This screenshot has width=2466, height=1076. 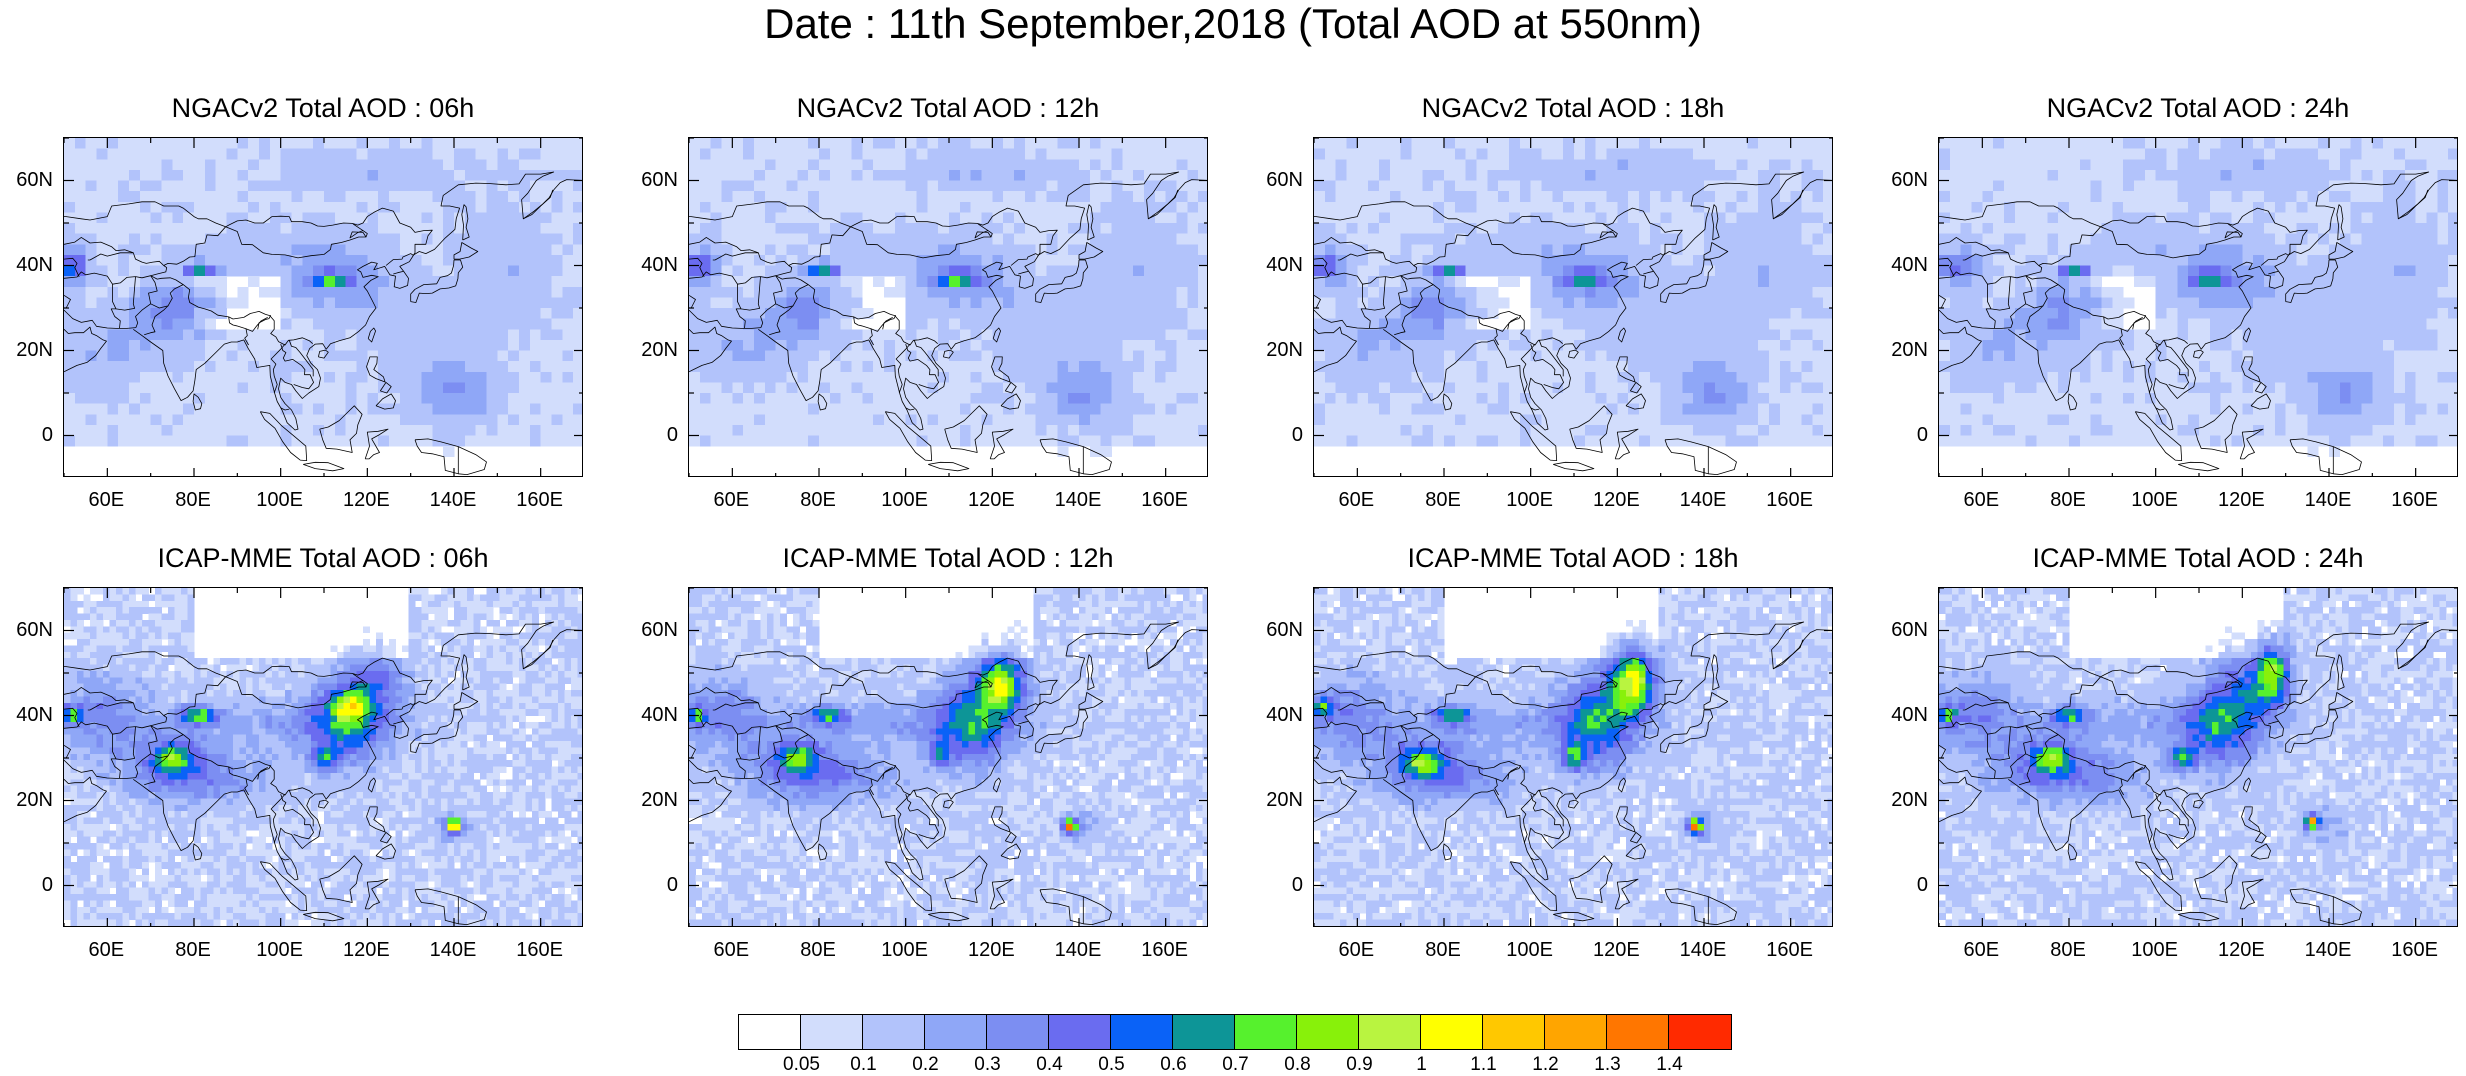 What do you see at coordinates (1483, 1065) in the screenshot?
I see `colorbar-label: 1.1` at bounding box center [1483, 1065].